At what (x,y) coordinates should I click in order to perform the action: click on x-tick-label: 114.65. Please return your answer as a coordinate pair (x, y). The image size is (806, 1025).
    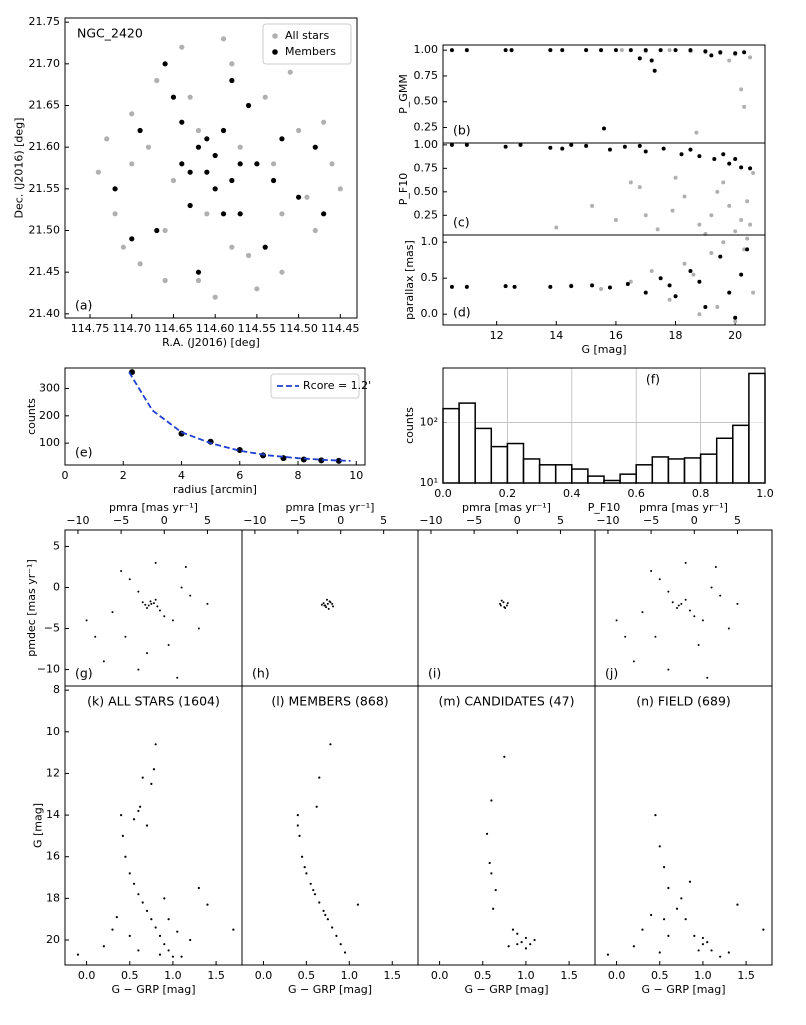
    Looking at the image, I should click on (173, 328).